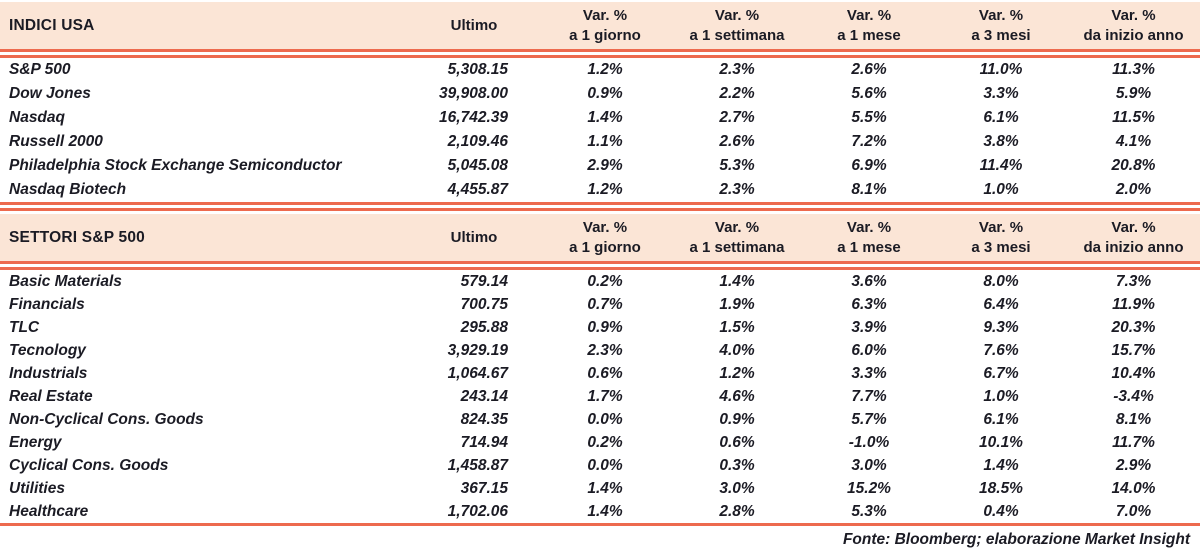 This screenshot has width=1200, height=554. I want to click on pct-value: 6.9%, so click(869, 165).